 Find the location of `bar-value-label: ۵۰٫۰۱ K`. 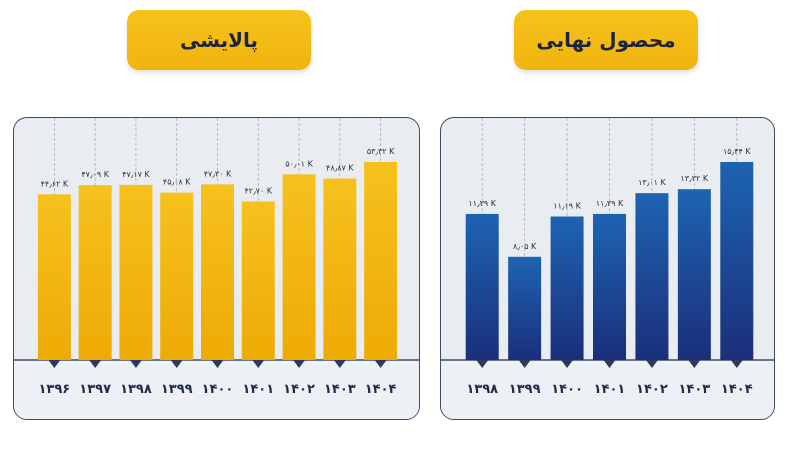

bar-value-label: ۵۰٫۰۱ K is located at coordinates (299, 163).